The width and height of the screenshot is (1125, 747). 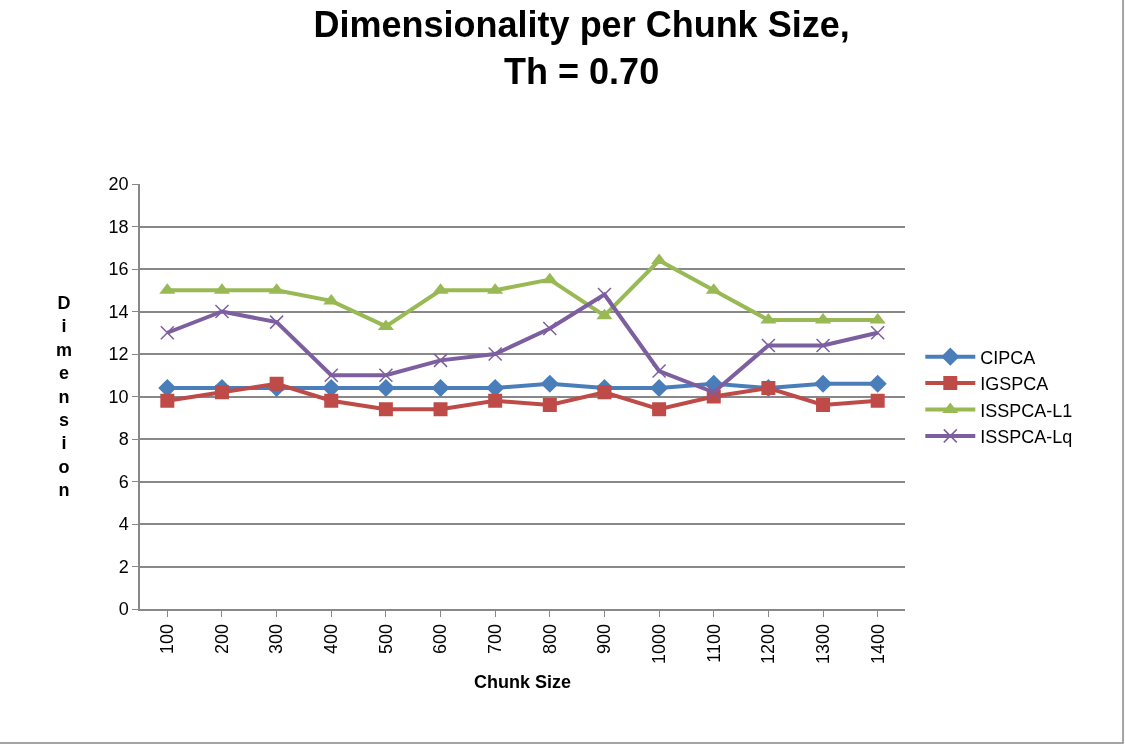 What do you see at coordinates (123, 481) in the screenshot?
I see `y-tick-label: 6` at bounding box center [123, 481].